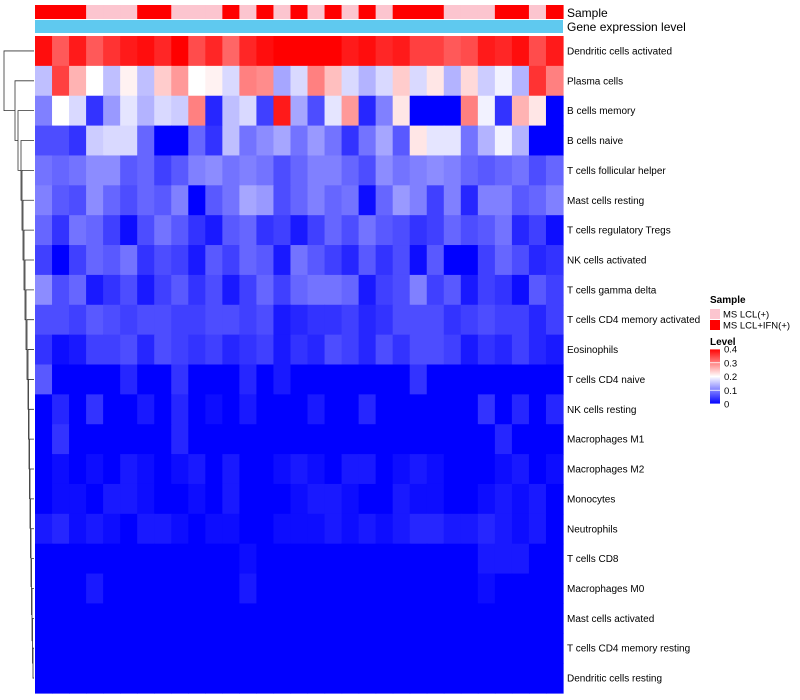  I want to click on row-label: T cells CD4 memory resting, so click(628, 649).